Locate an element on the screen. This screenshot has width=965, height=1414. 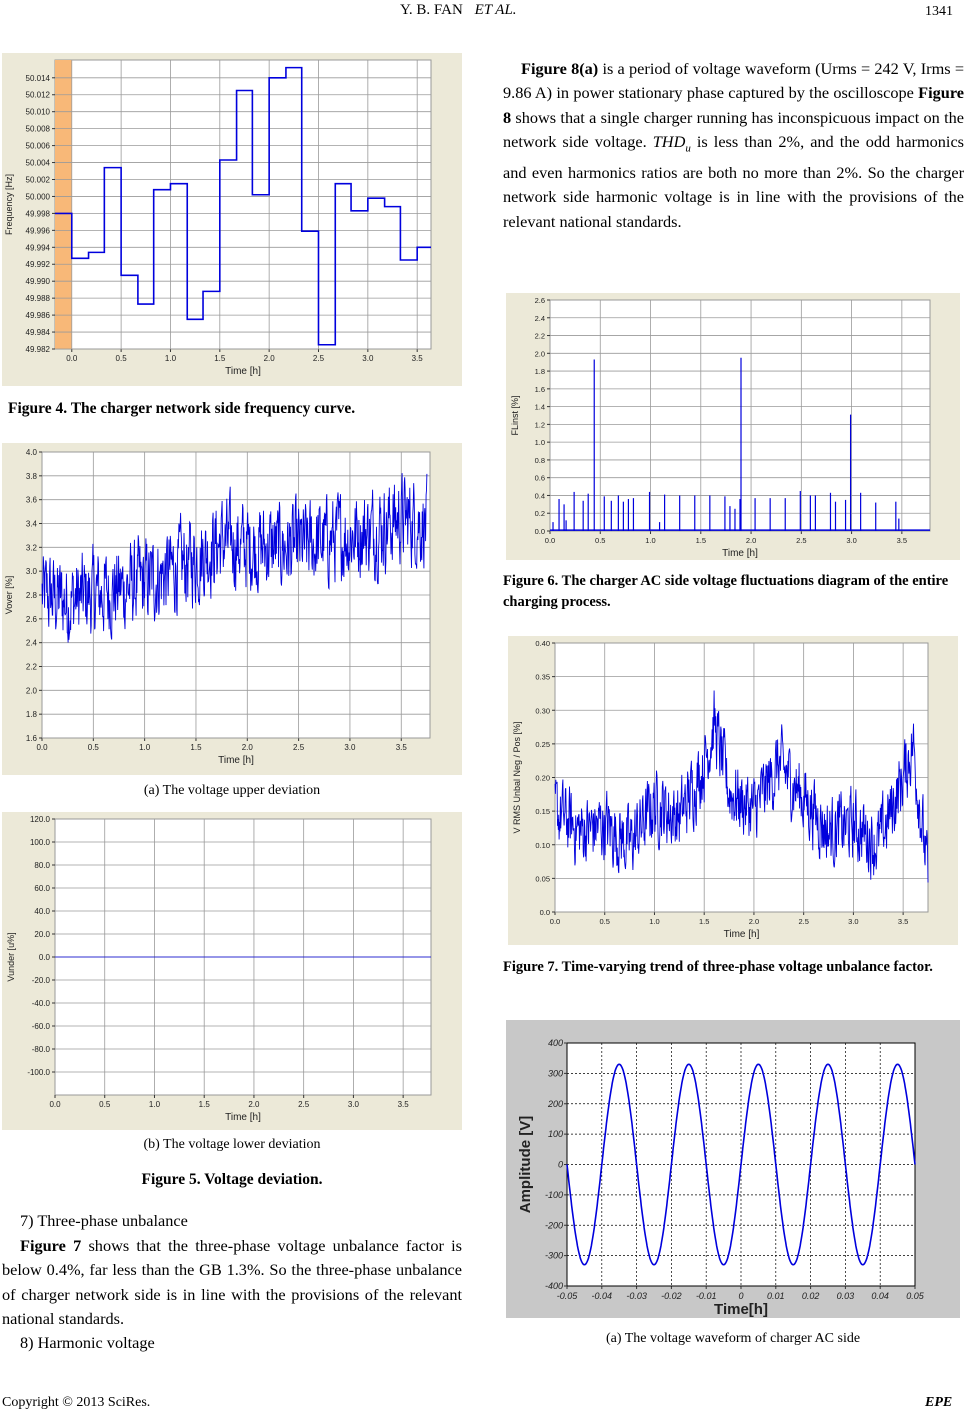
section-7-heading: 7) Three-phase unbalance is located at coordinates (104, 1220).